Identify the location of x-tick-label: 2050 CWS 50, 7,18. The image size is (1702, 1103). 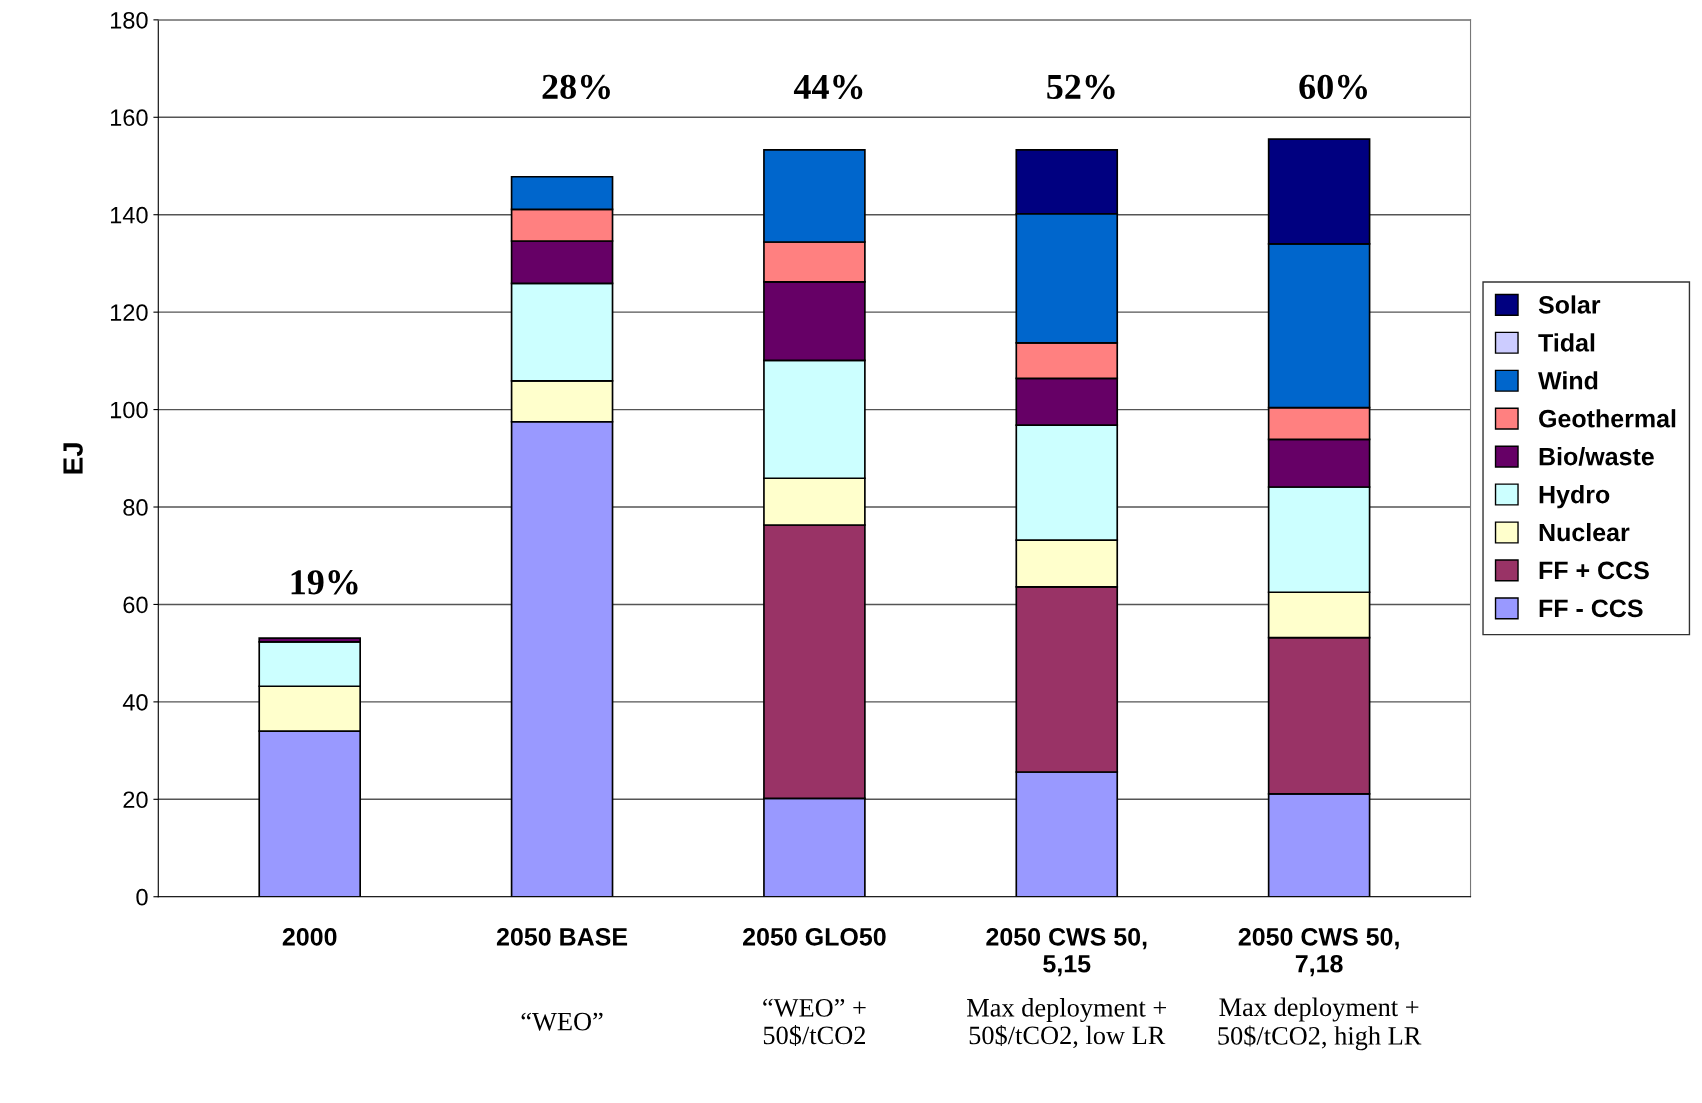
(1318, 952).